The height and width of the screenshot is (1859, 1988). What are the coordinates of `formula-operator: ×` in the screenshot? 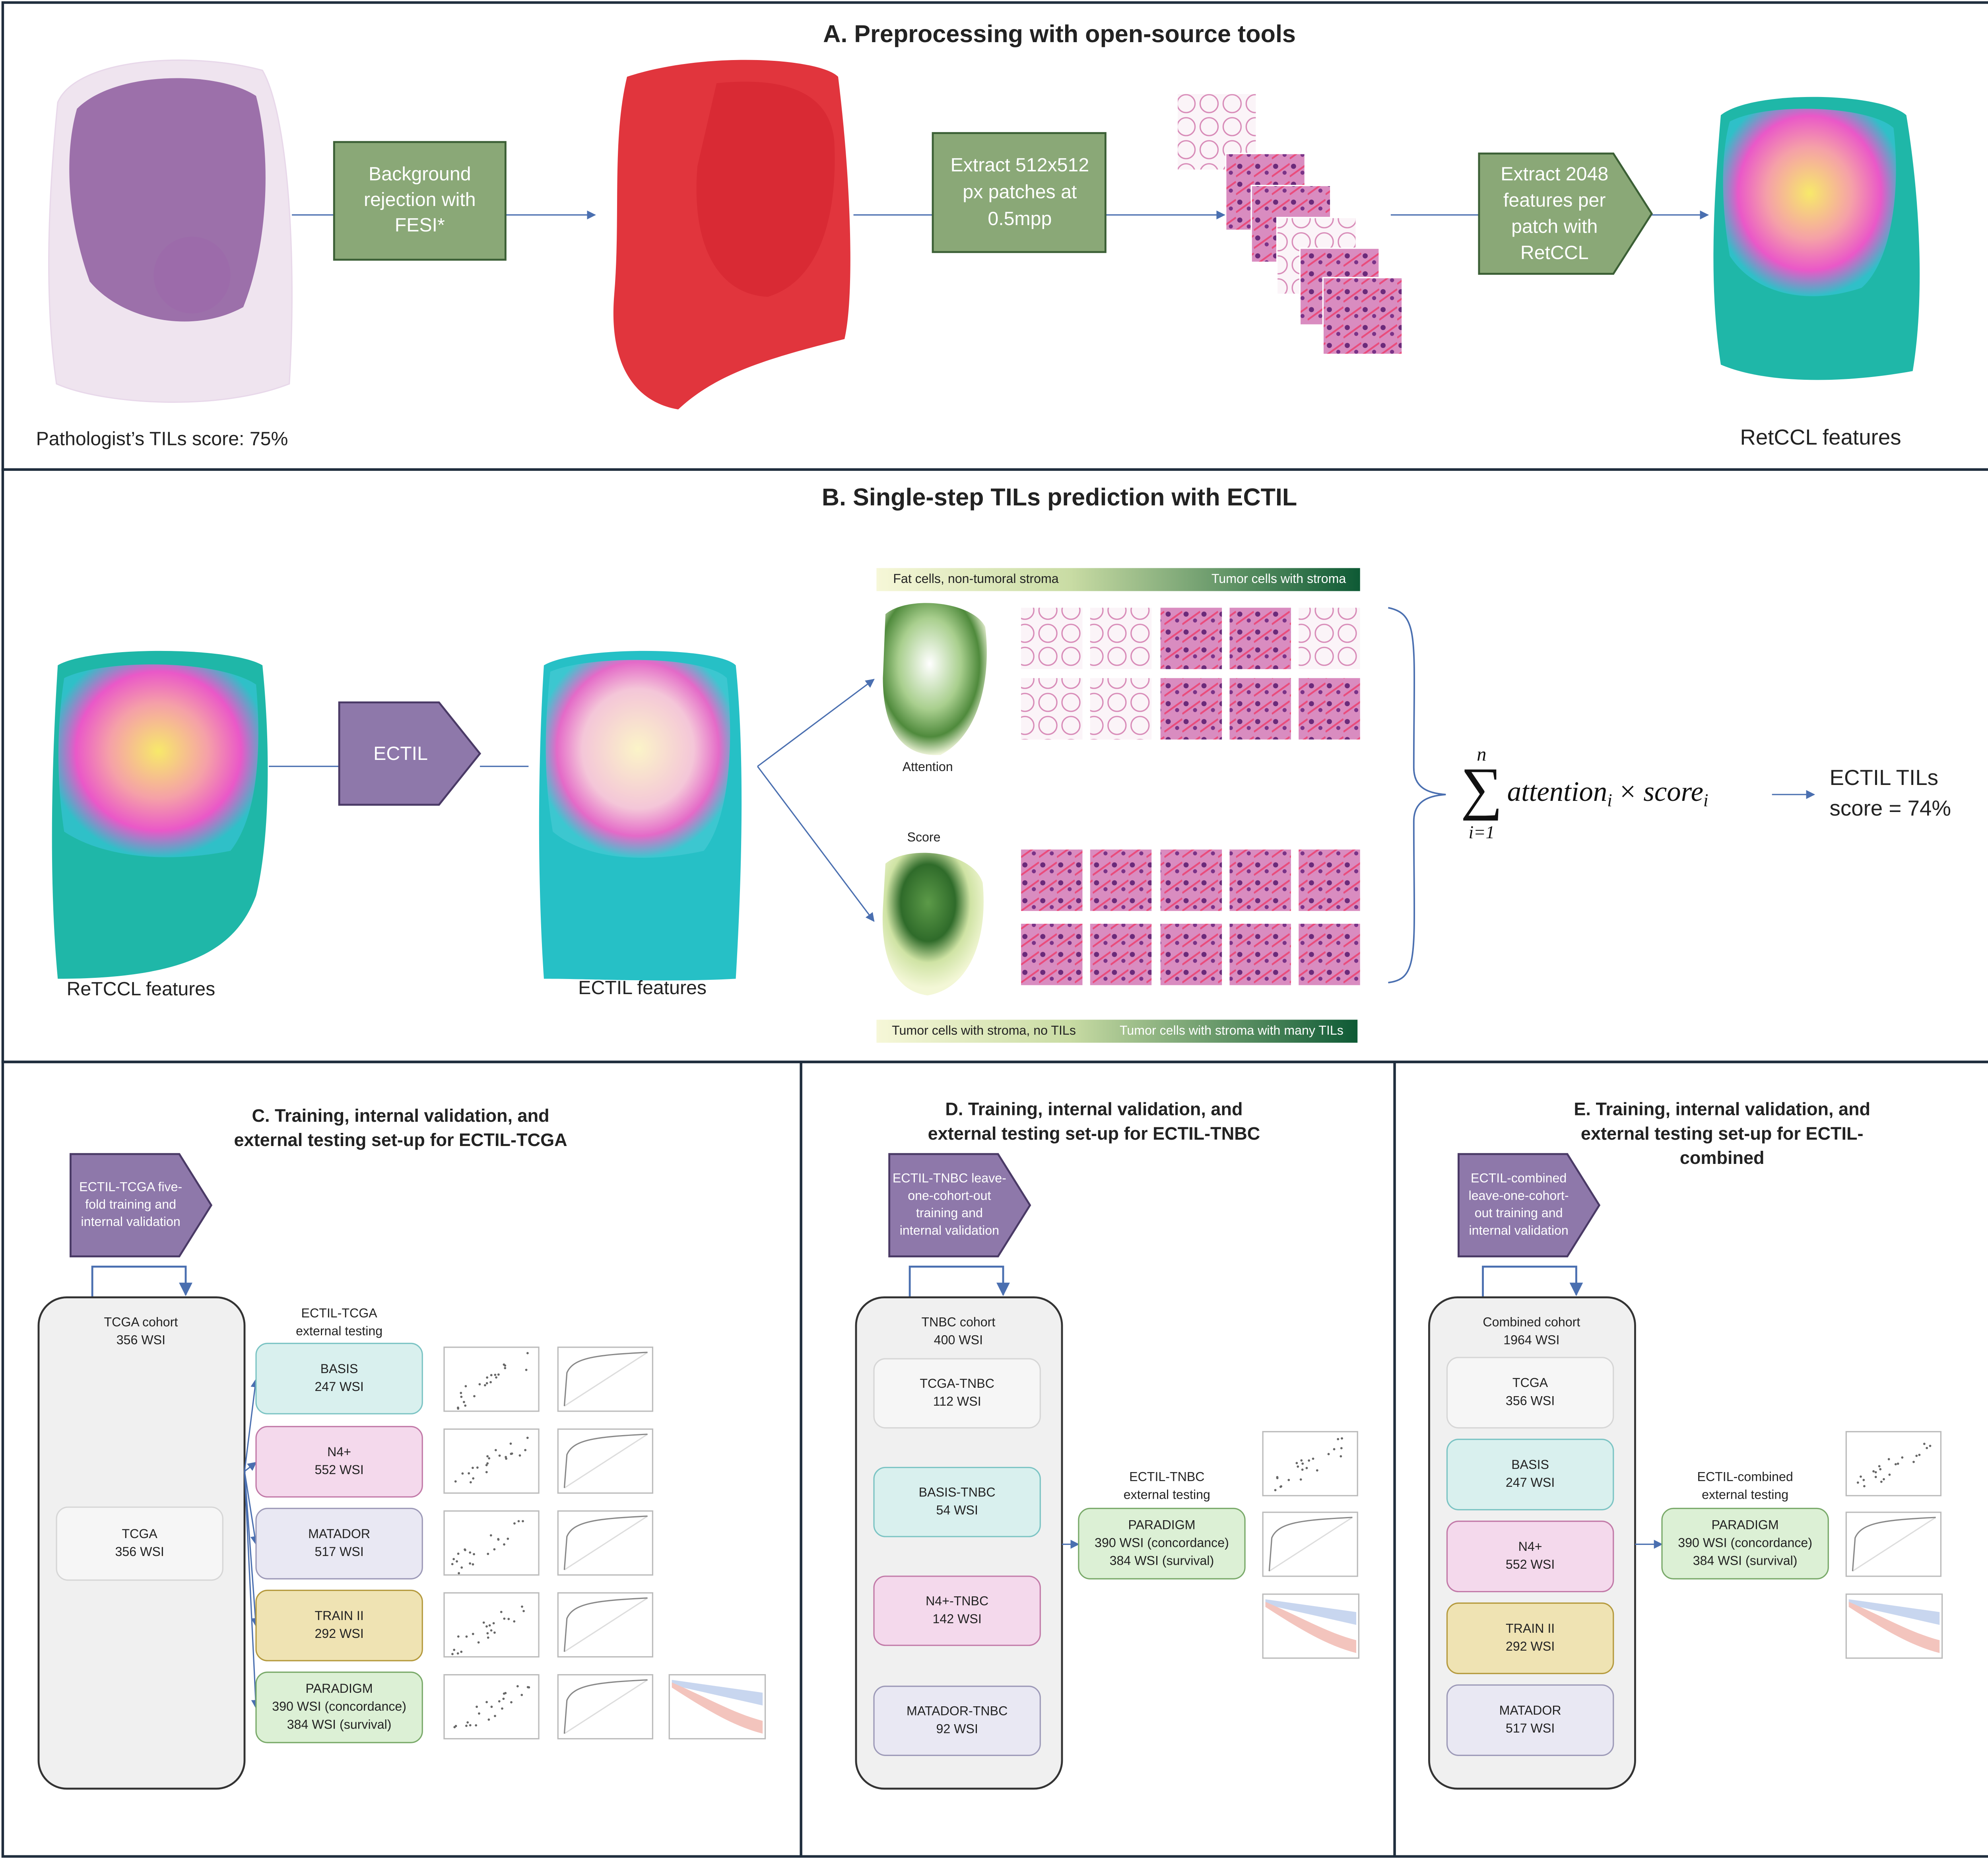 It's located at (1628, 792).